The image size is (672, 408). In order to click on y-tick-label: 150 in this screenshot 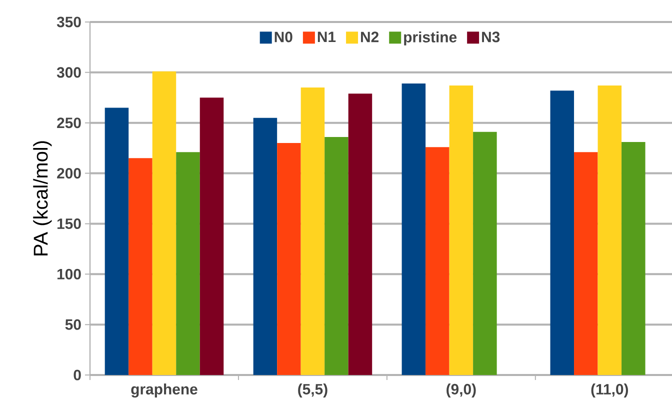, I will do `click(69, 223)`.